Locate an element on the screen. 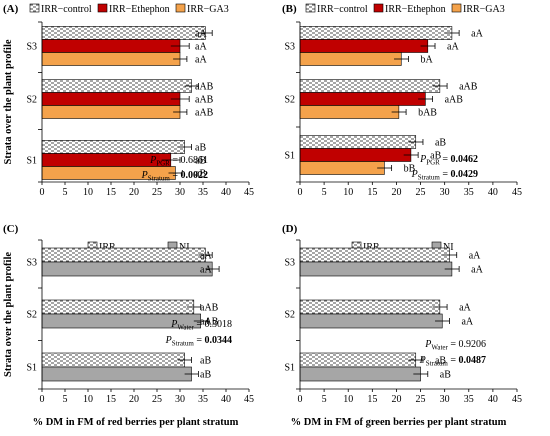  p-value: PPGR = 0.0462 is located at coordinates (448, 160).